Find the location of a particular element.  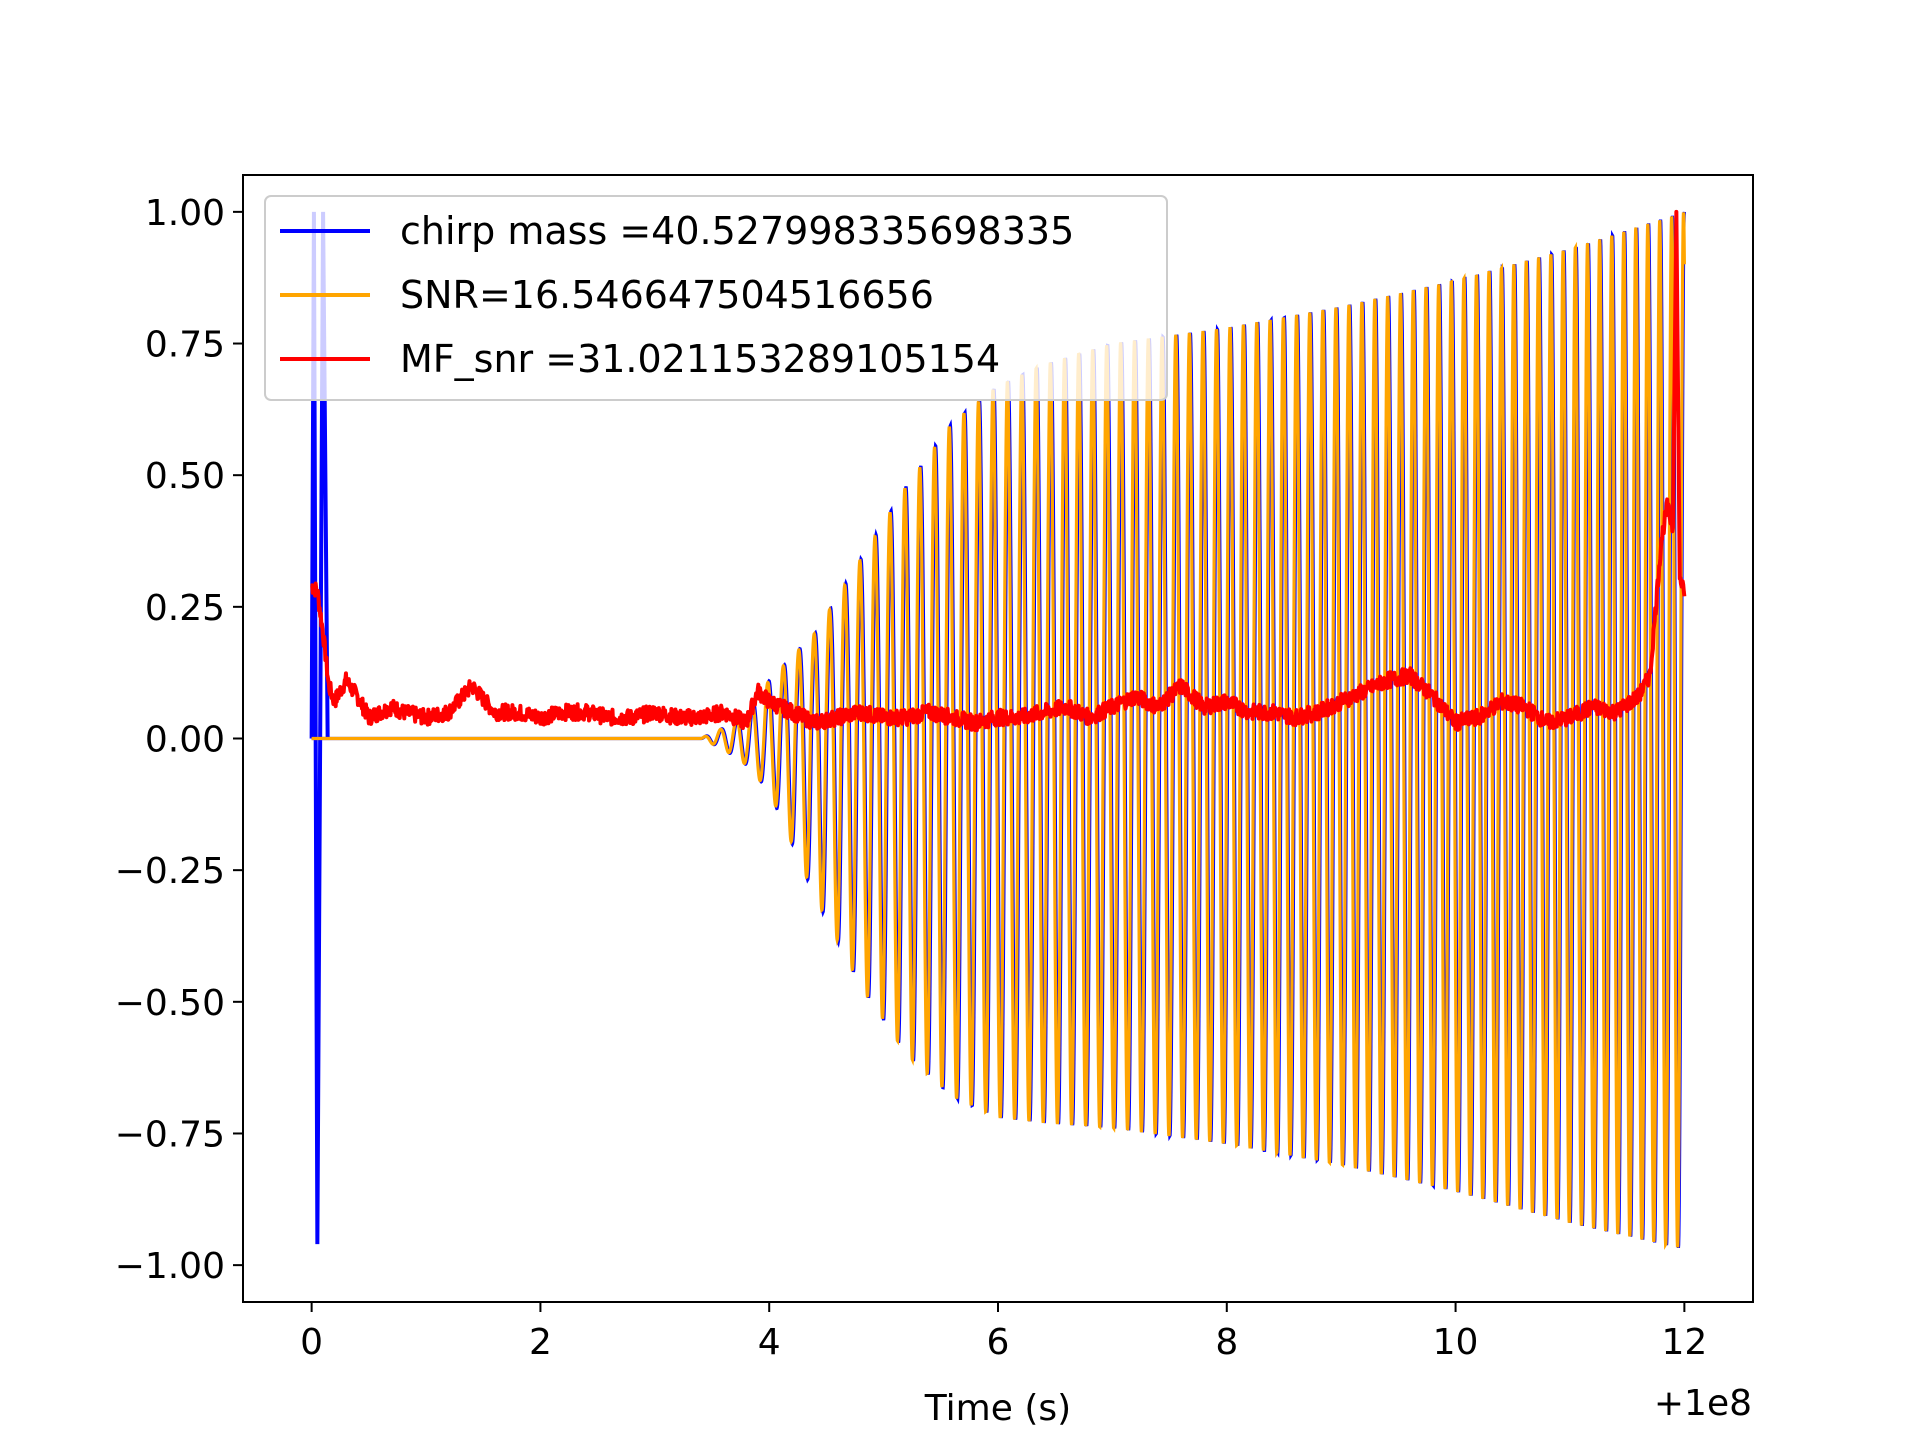

y-tick-label: −1.00 is located at coordinates (170, 1266).